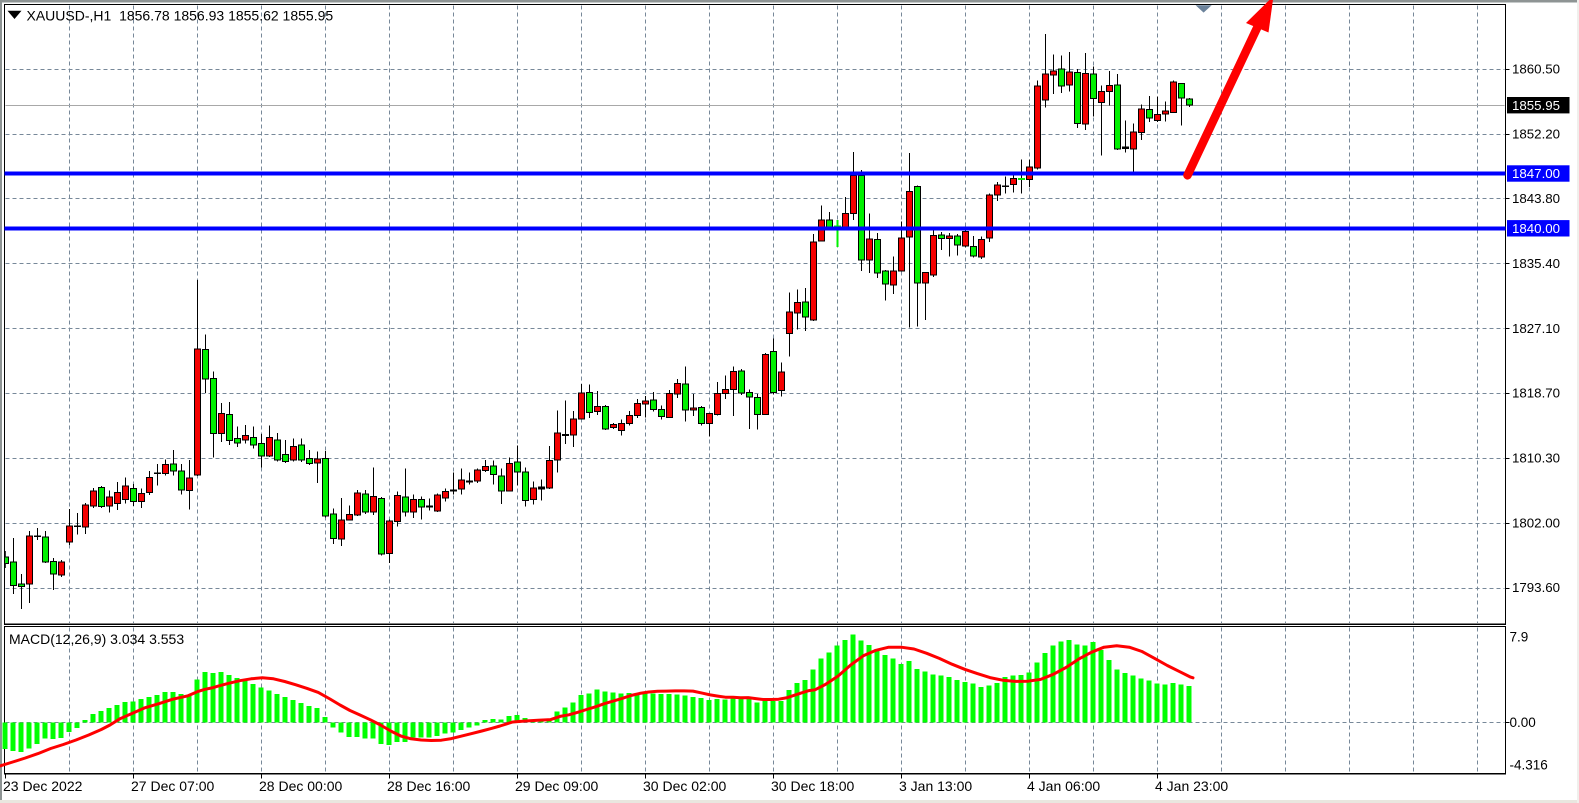 This screenshot has height=803, width=1579. I want to click on svg-text: 1793.60, so click(1536, 587).